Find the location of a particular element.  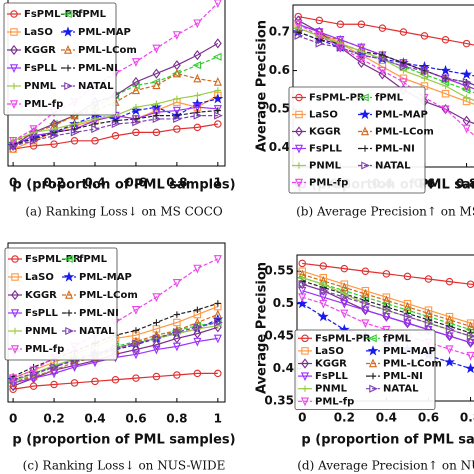

y-tick-label: 0.5 is located at coordinates (279, 109).